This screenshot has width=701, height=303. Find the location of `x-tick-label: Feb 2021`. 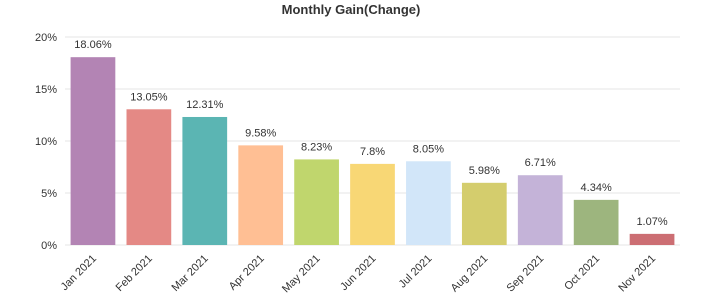

x-tick-label: Feb 2021 is located at coordinates (134, 273).